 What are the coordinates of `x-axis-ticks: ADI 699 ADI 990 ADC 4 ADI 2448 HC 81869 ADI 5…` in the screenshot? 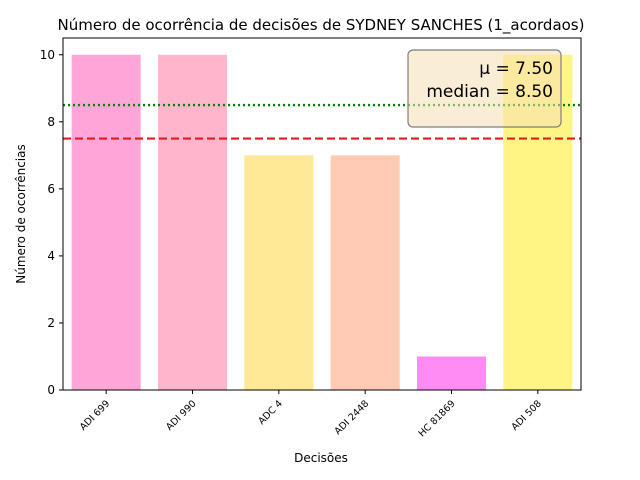 It's located at (311, 414).